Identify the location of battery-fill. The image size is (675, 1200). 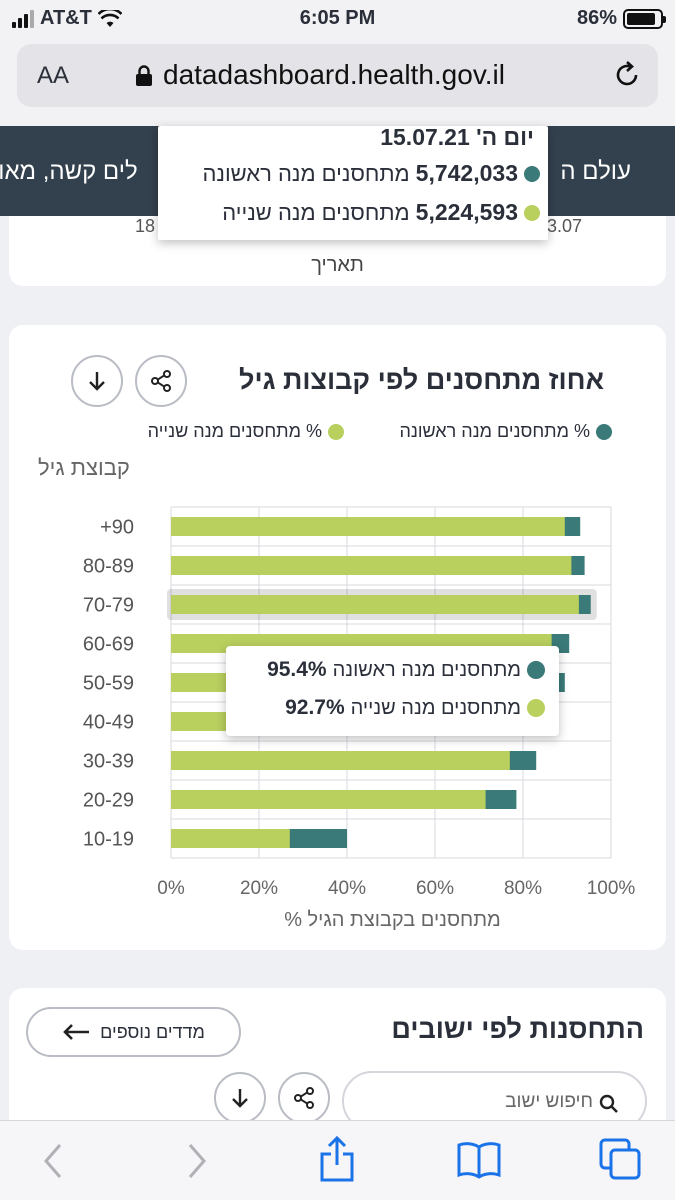
(641, 18).